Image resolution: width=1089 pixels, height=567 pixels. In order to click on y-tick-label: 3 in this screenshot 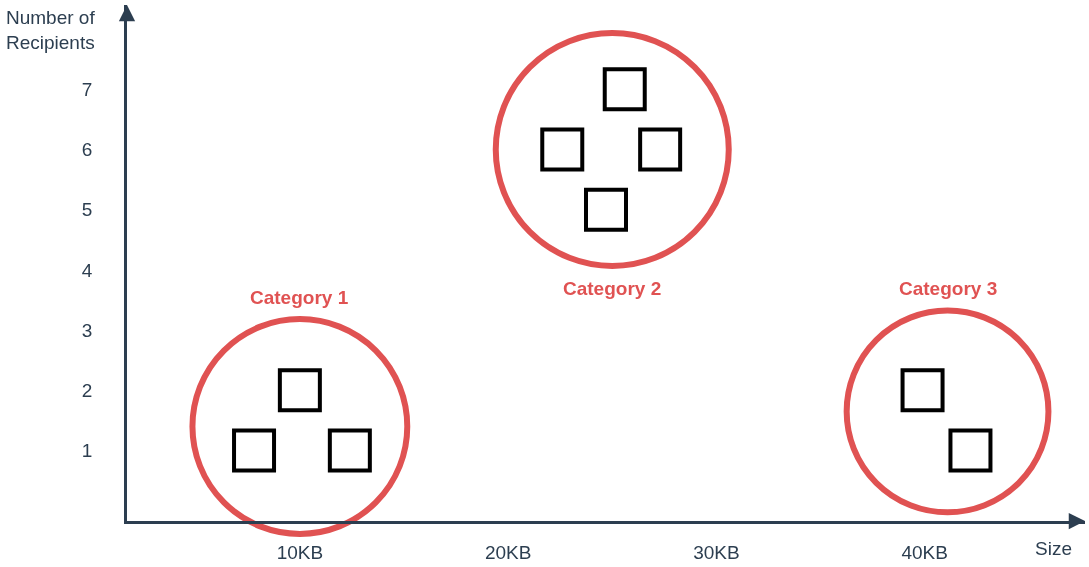, I will do `click(87, 330)`.